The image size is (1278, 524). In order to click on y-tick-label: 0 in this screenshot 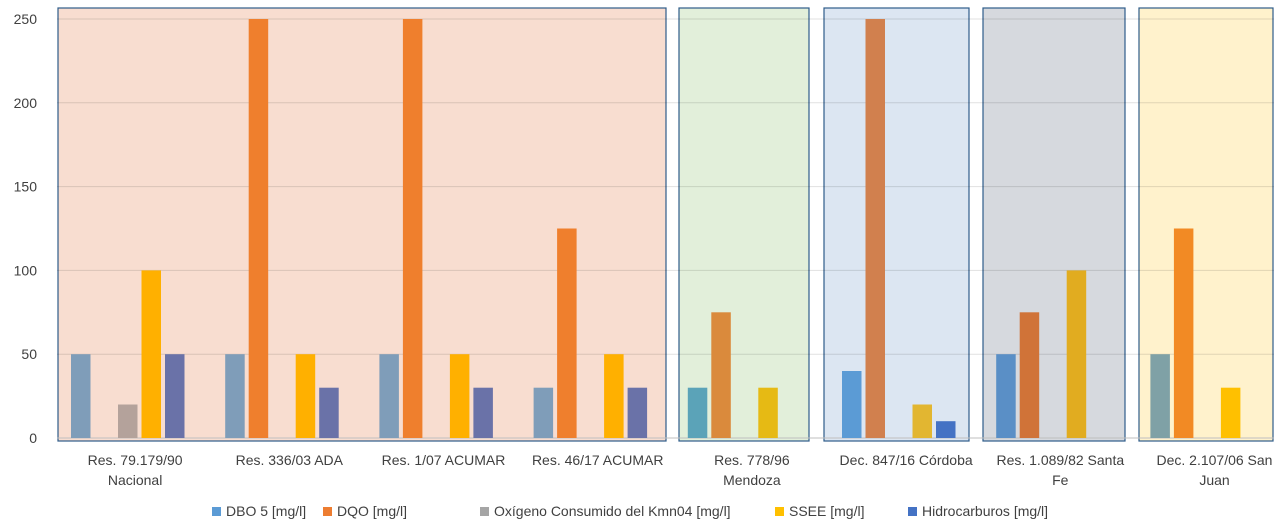, I will do `click(33, 438)`.